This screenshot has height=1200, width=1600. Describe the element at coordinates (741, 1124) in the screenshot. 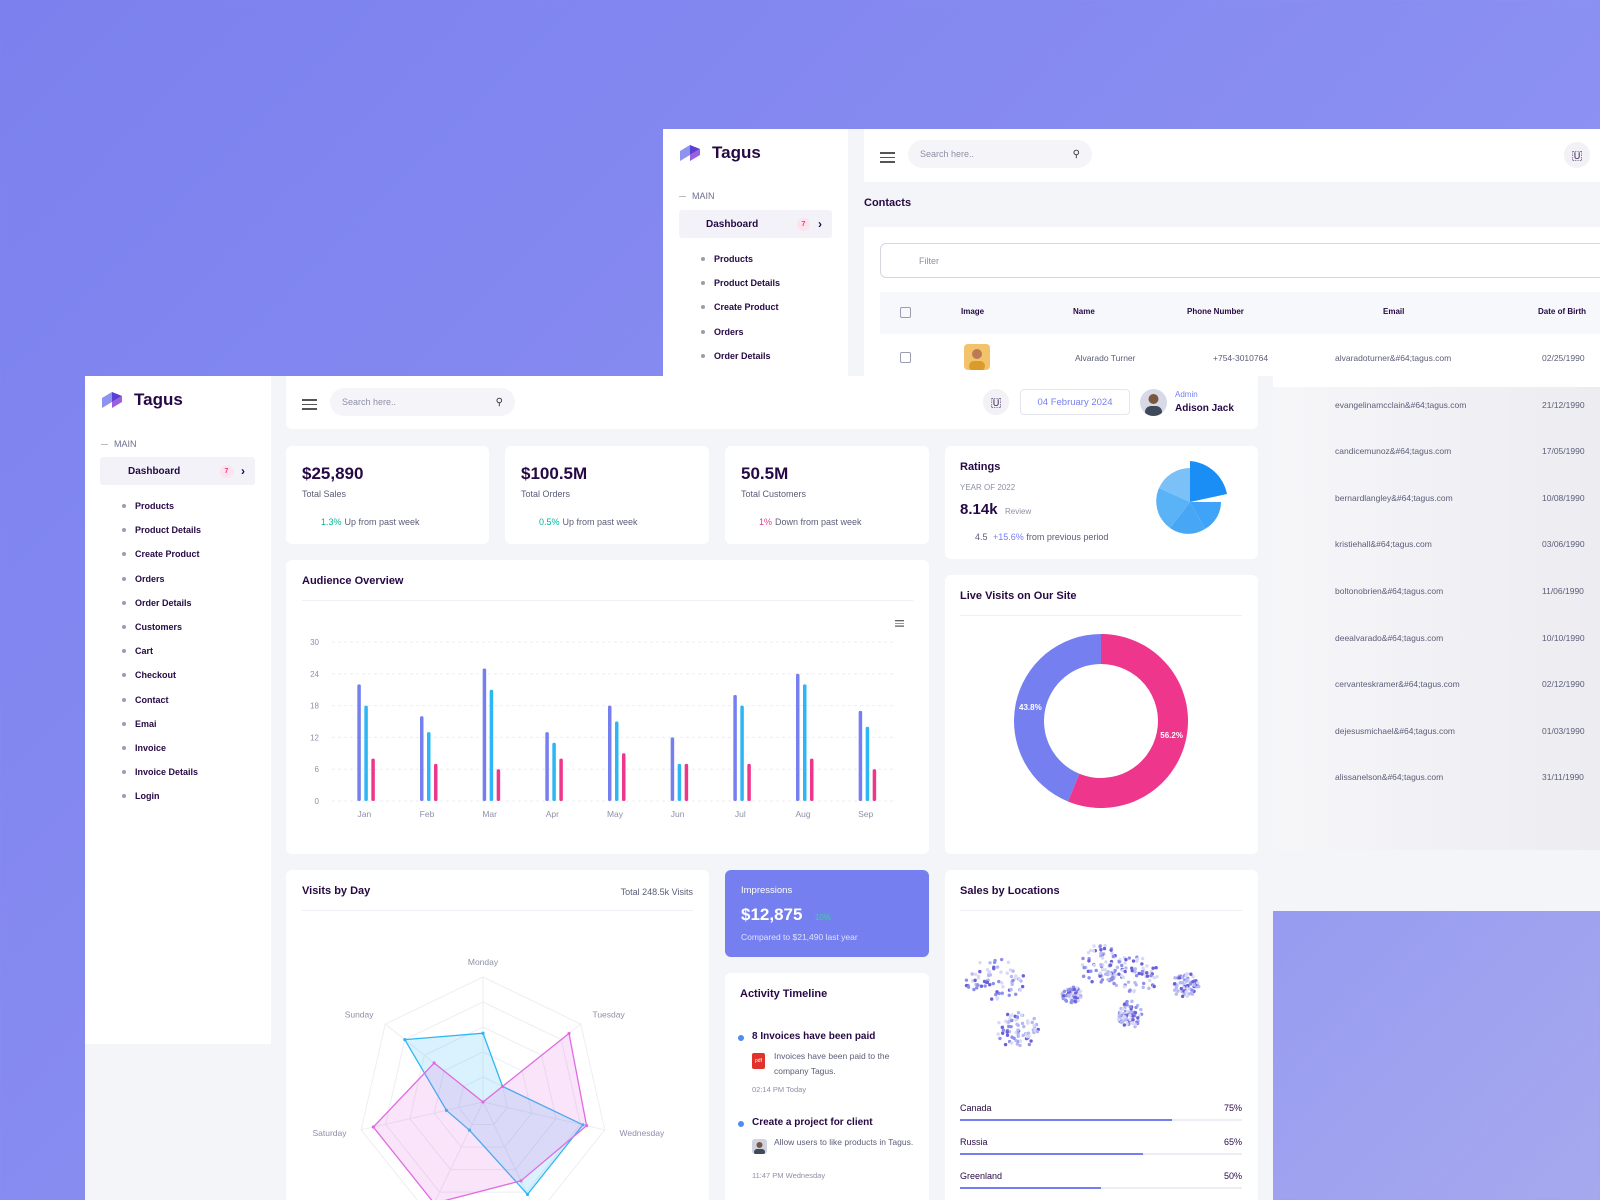

I see `timeline-dot` at that location.